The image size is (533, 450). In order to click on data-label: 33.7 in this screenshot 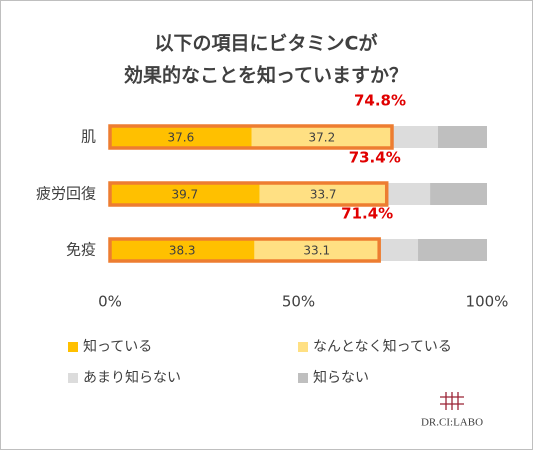, I will do `click(323, 195)`.